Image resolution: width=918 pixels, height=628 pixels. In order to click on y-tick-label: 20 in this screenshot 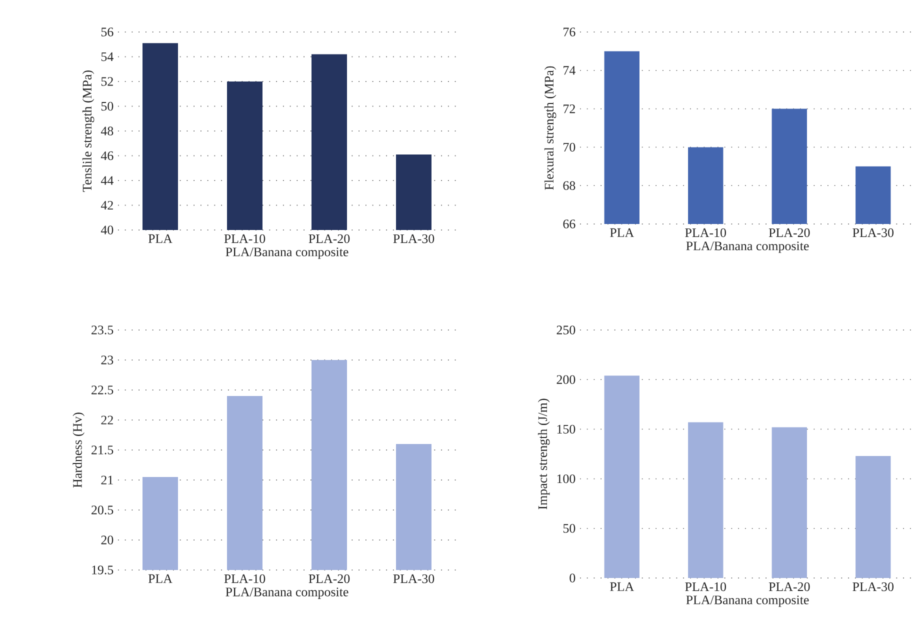, I will do `click(107, 540)`.